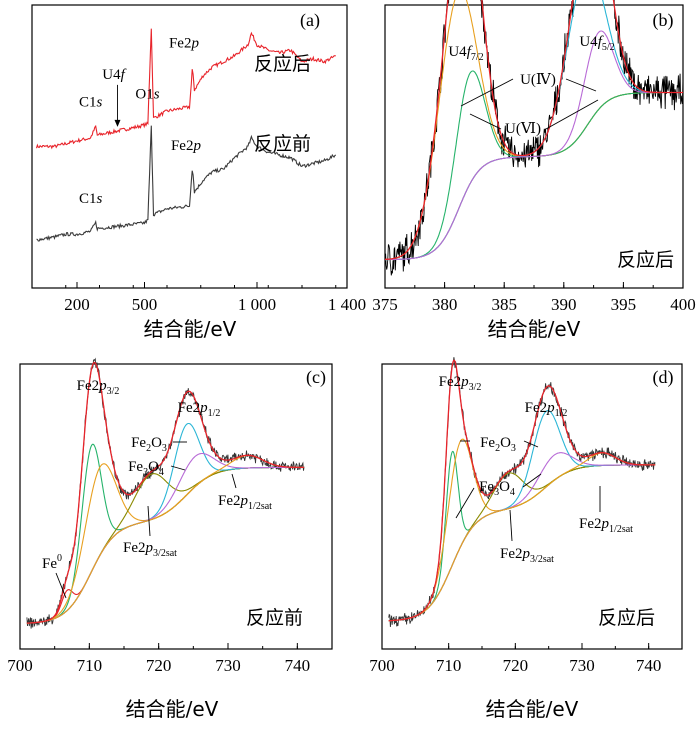 The height and width of the screenshot is (738, 700). What do you see at coordinates (527, 555) in the screenshot?
I see `panel-d-fe2p32sat-label: Fe2p3/2sat` at bounding box center [527, 555].